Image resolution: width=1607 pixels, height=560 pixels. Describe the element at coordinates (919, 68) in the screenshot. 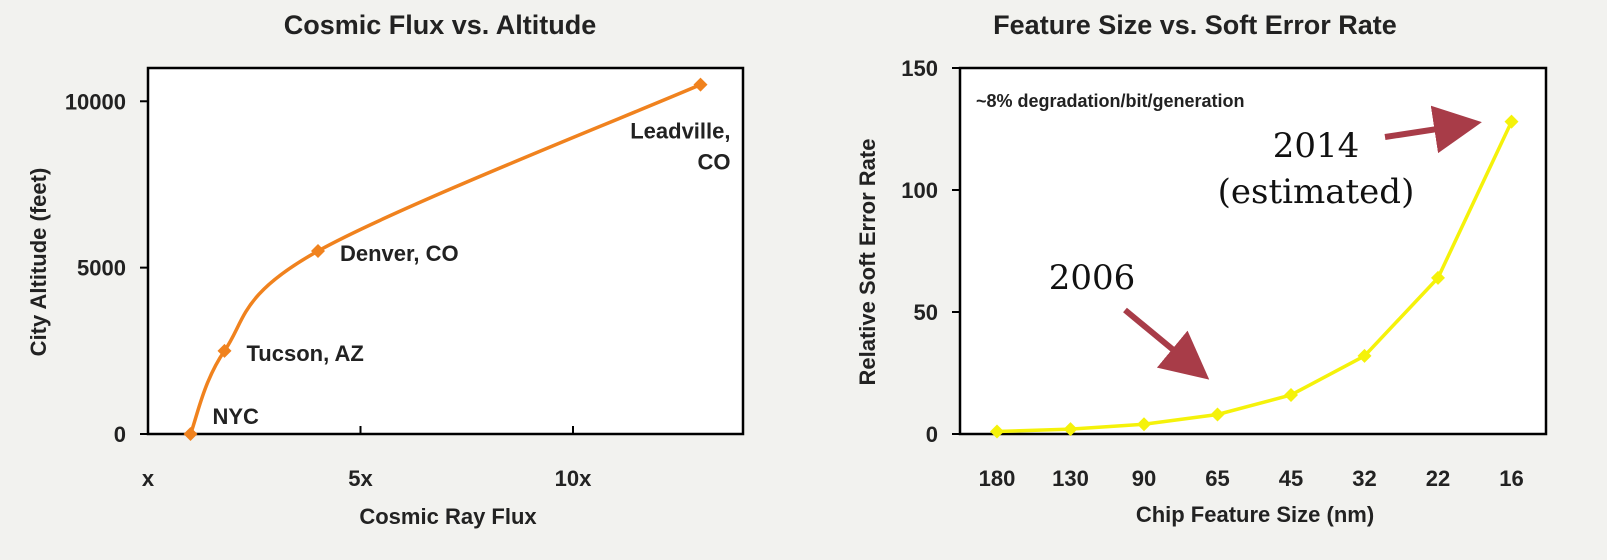

I see `right-y-tick-label: 150` at that location.